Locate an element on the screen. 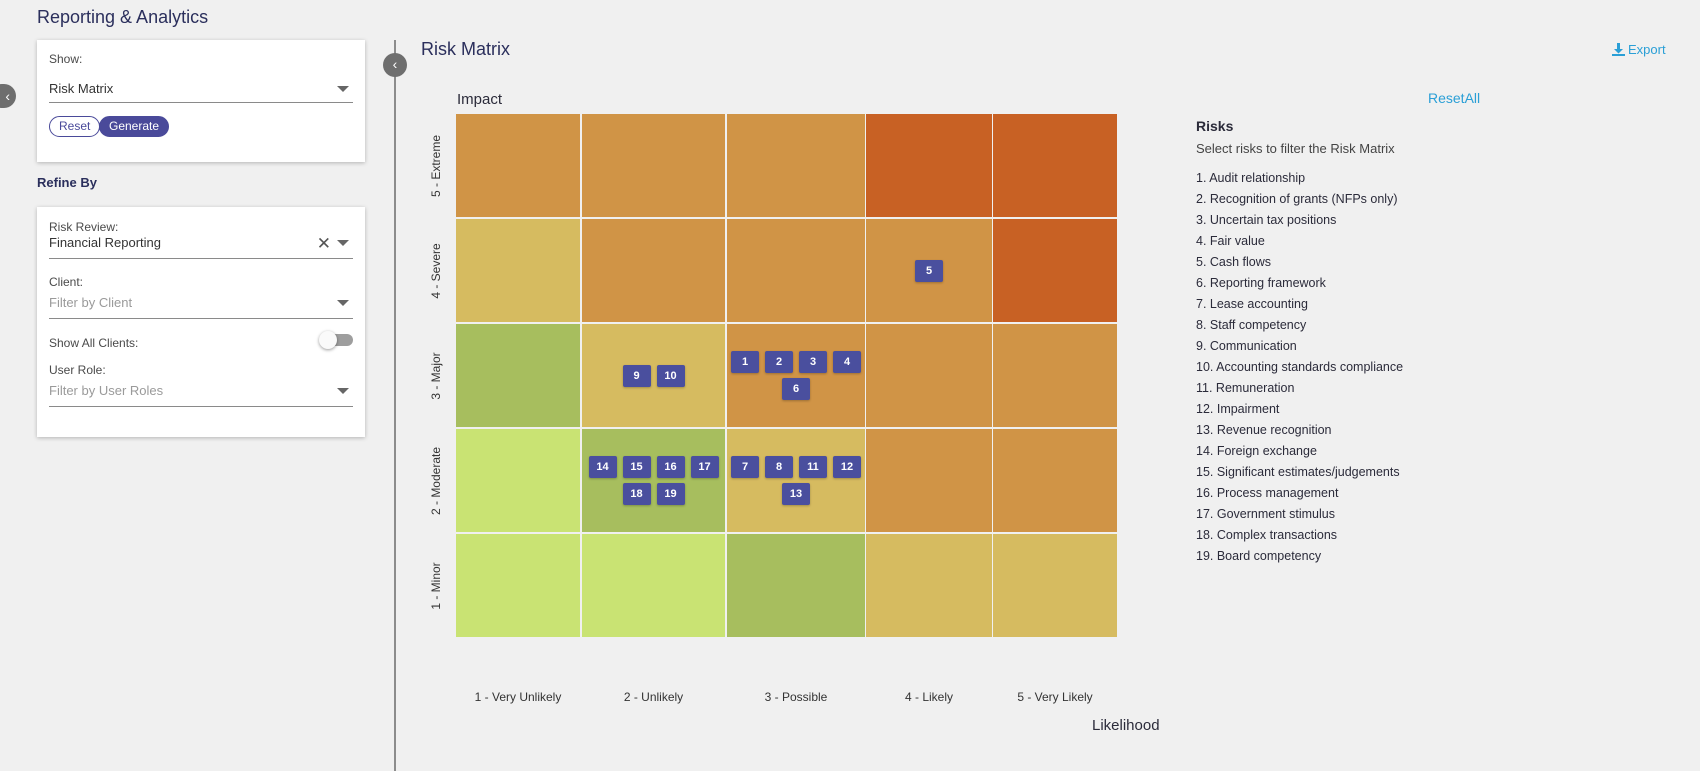 This screenshot has width=1700, height=771. clear-icon: ✕ is located at coordinates (323, 243).